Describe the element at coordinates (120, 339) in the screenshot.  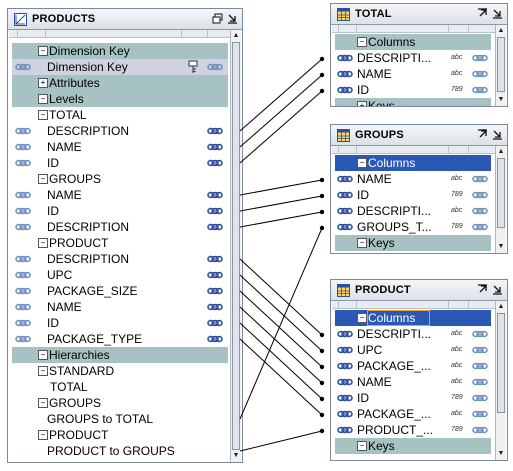
I see `products-row: PACKAGE_TYPE` at that location.